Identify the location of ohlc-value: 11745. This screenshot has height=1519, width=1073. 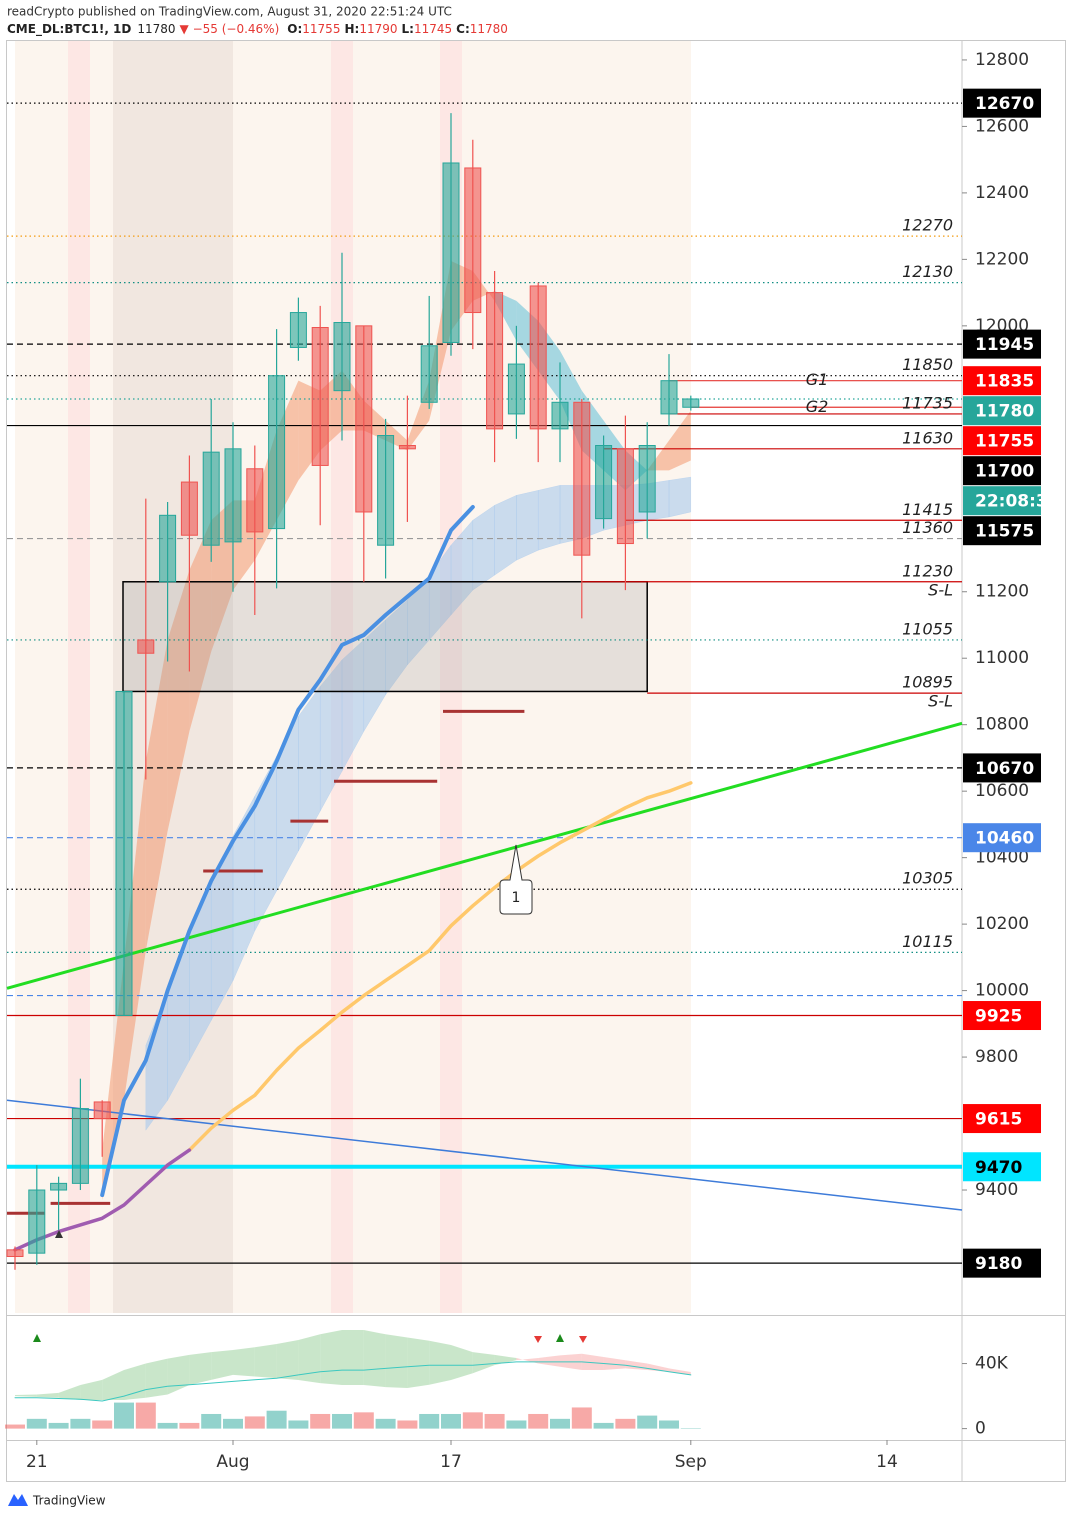
(433, 29).